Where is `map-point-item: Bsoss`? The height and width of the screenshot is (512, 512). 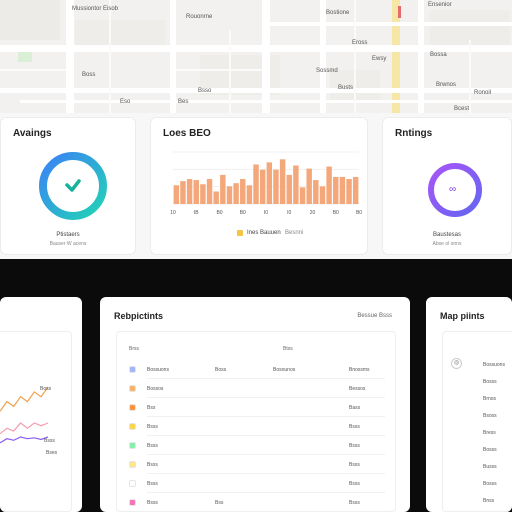 map-point-item: Bsoss is located at coordinates (490, 416).